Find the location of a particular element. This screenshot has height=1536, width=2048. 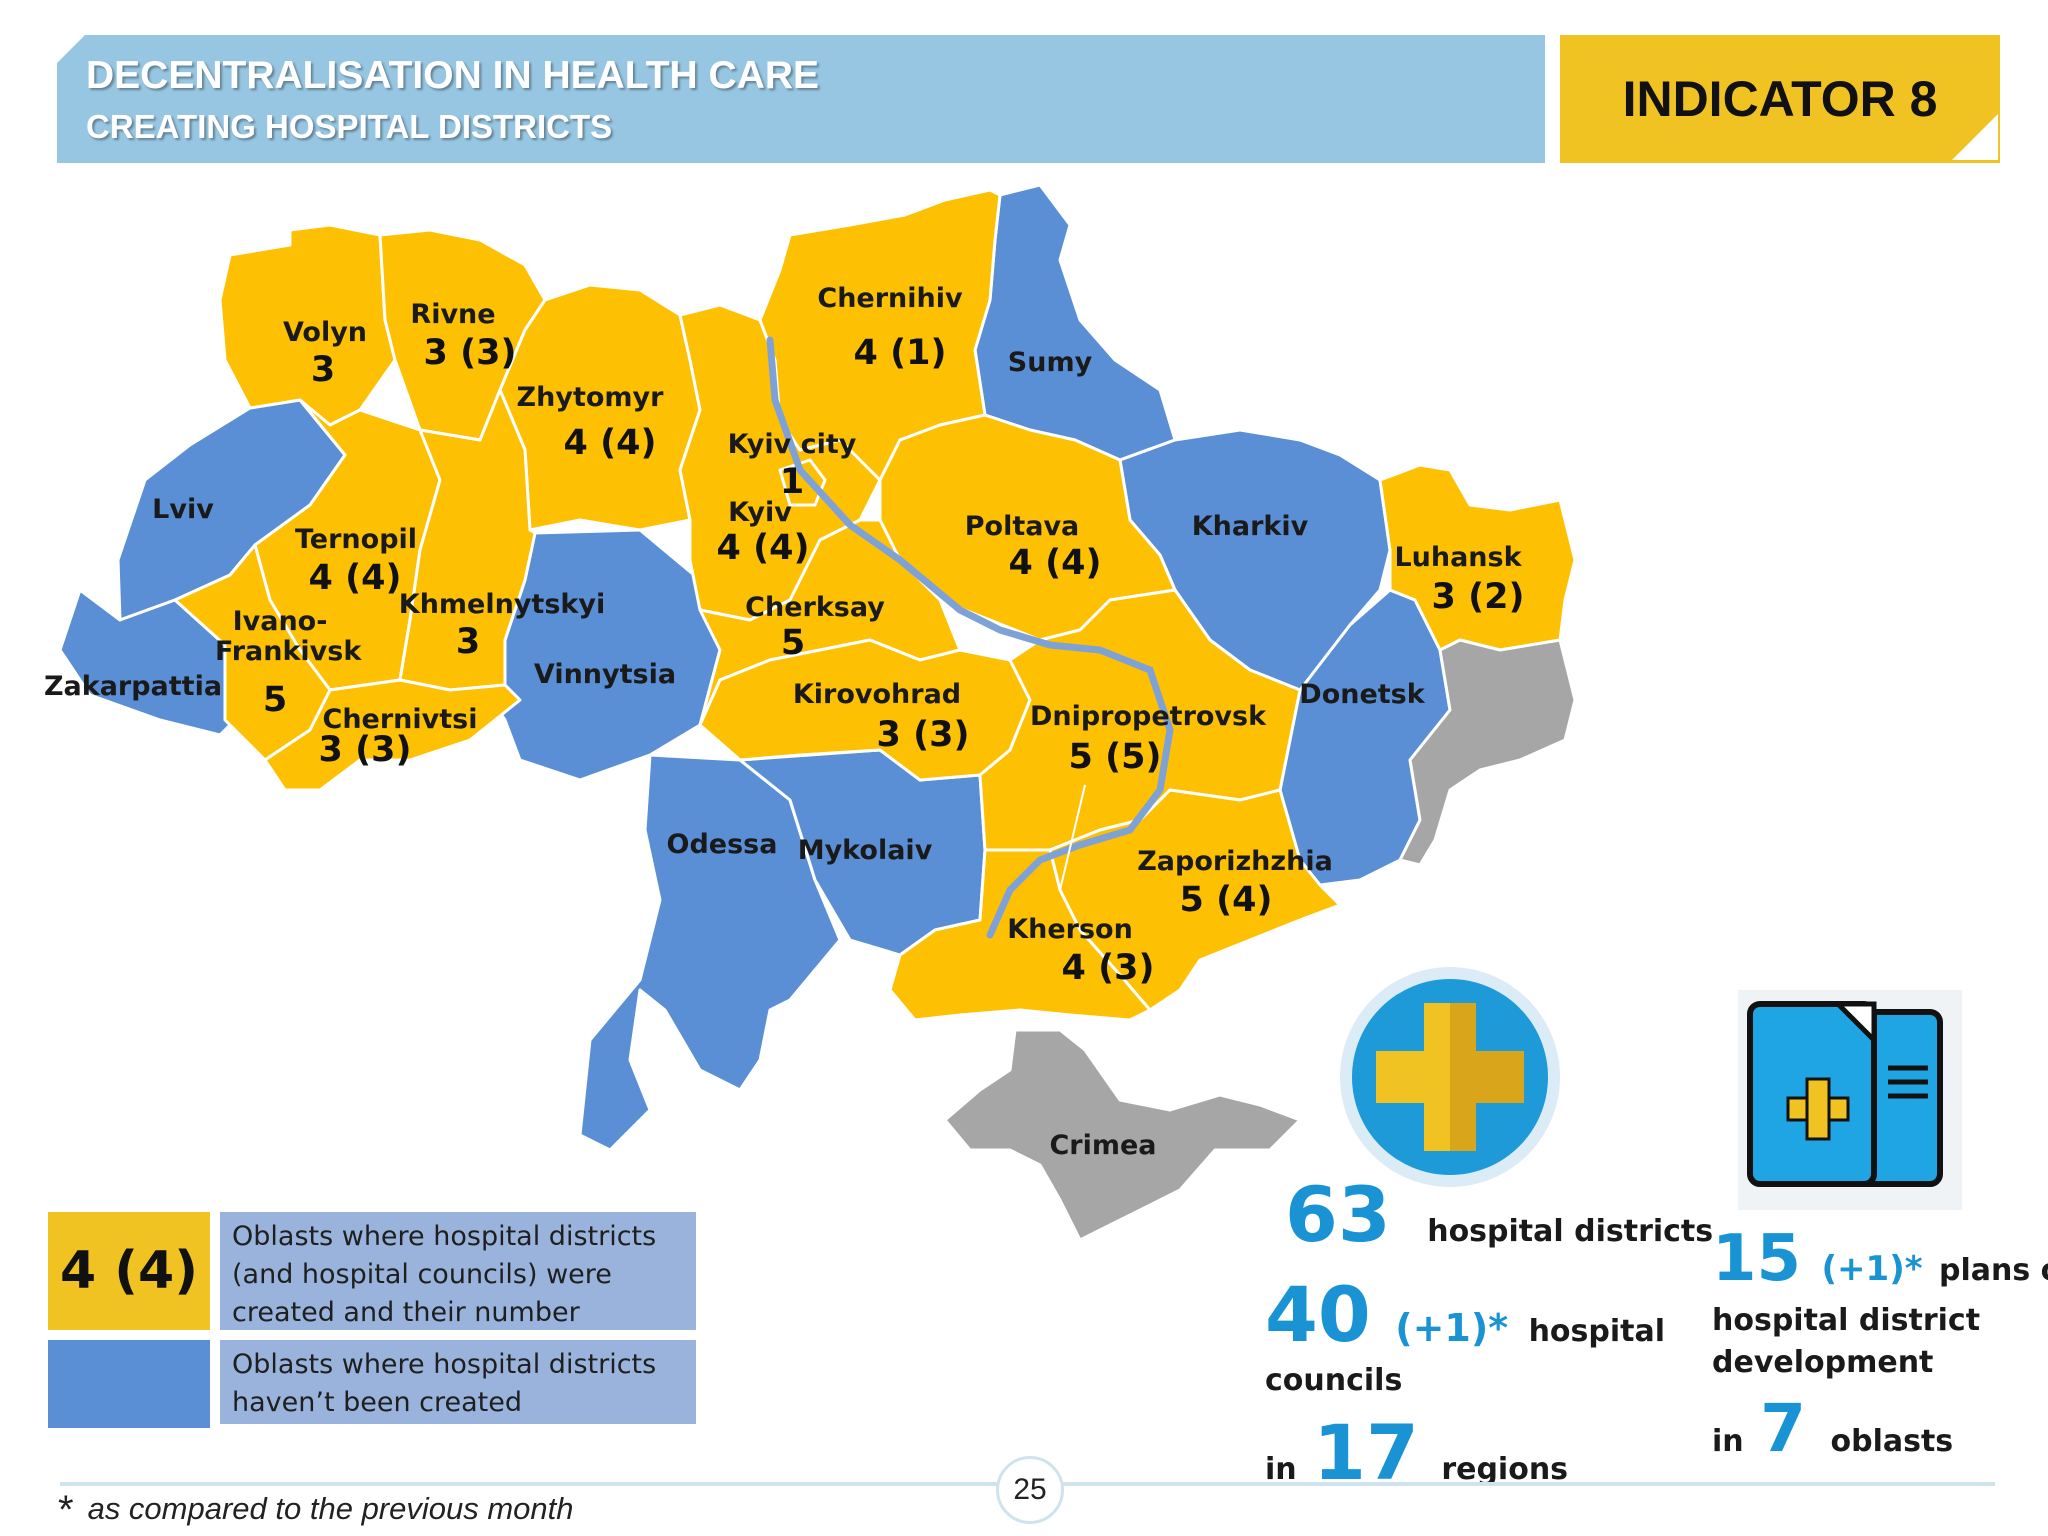

stat-districts: 63 hospital districts is located at coordinates (1499, 1214).